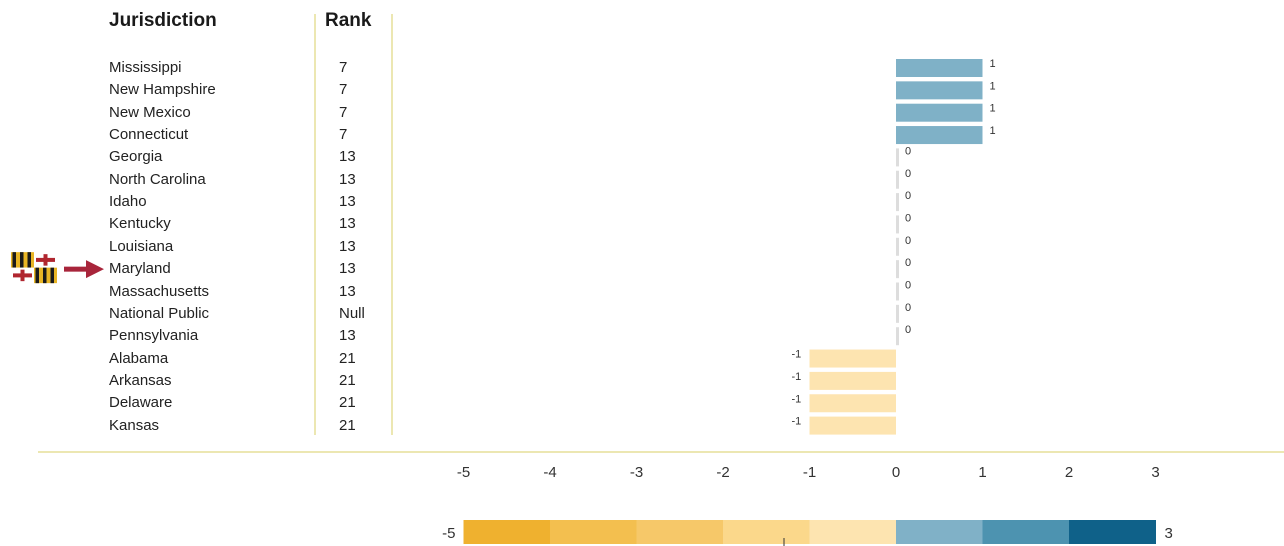 The height and width of the screenshot is (546, 1284). What do you see at coordinates (141, 246) in the screenshot?
I see `jurisdiction-name: Louisiana` at bounding box center [141, 246].